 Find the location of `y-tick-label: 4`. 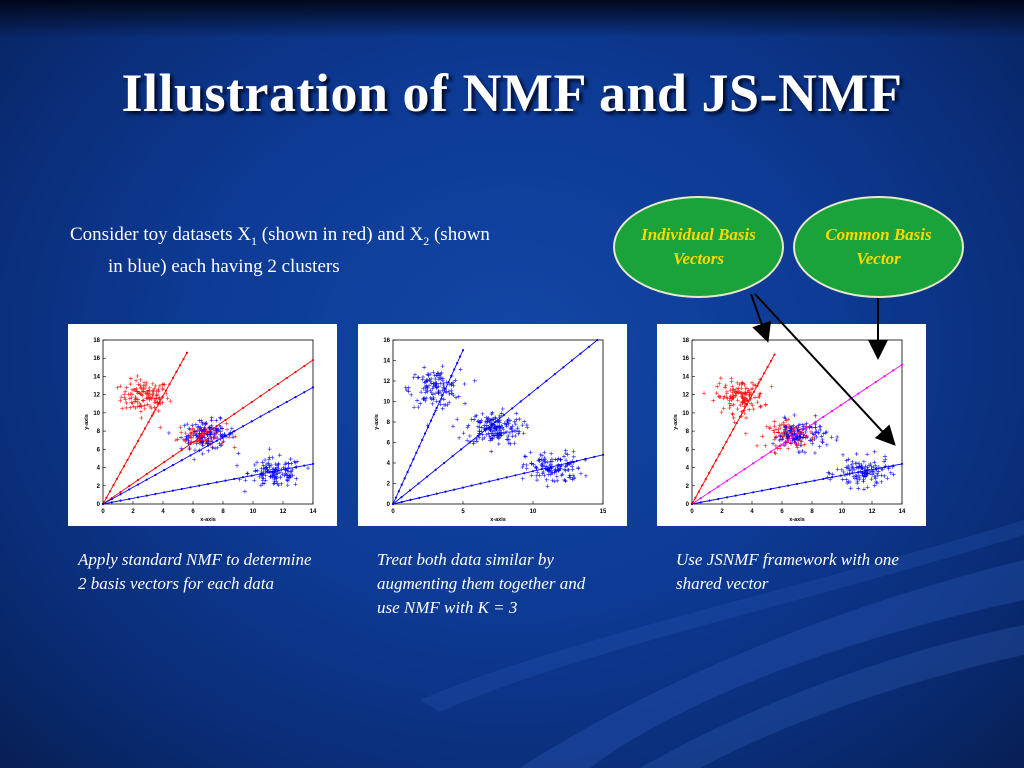

y-tick-label: 4 is located at coordinates (99, 469).